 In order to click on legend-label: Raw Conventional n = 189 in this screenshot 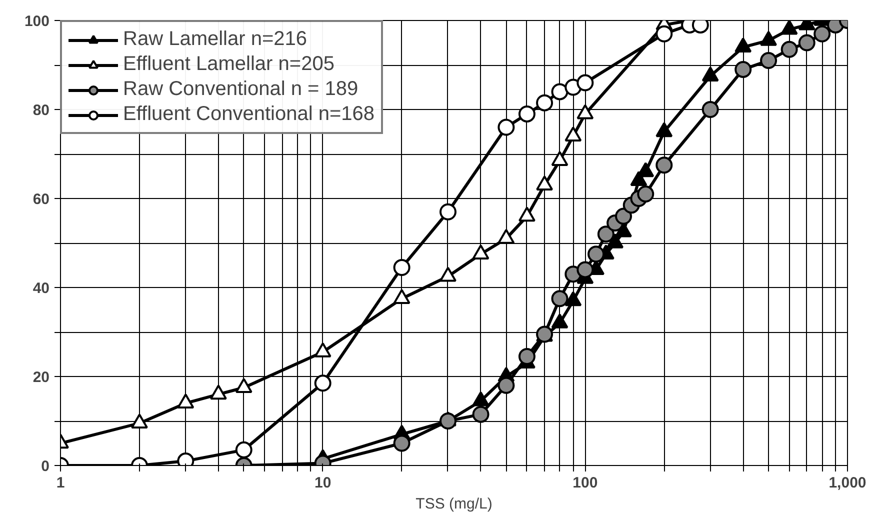, I will do `click(240, 89)`.